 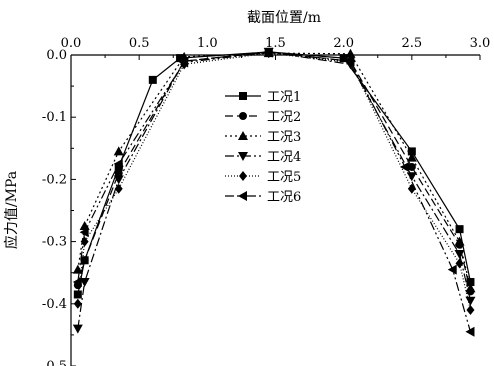 What do you see at coordinates (54, 242) in the screenshot?
I see `y-tick-label: -0.3` at bounding box center [54, 242].